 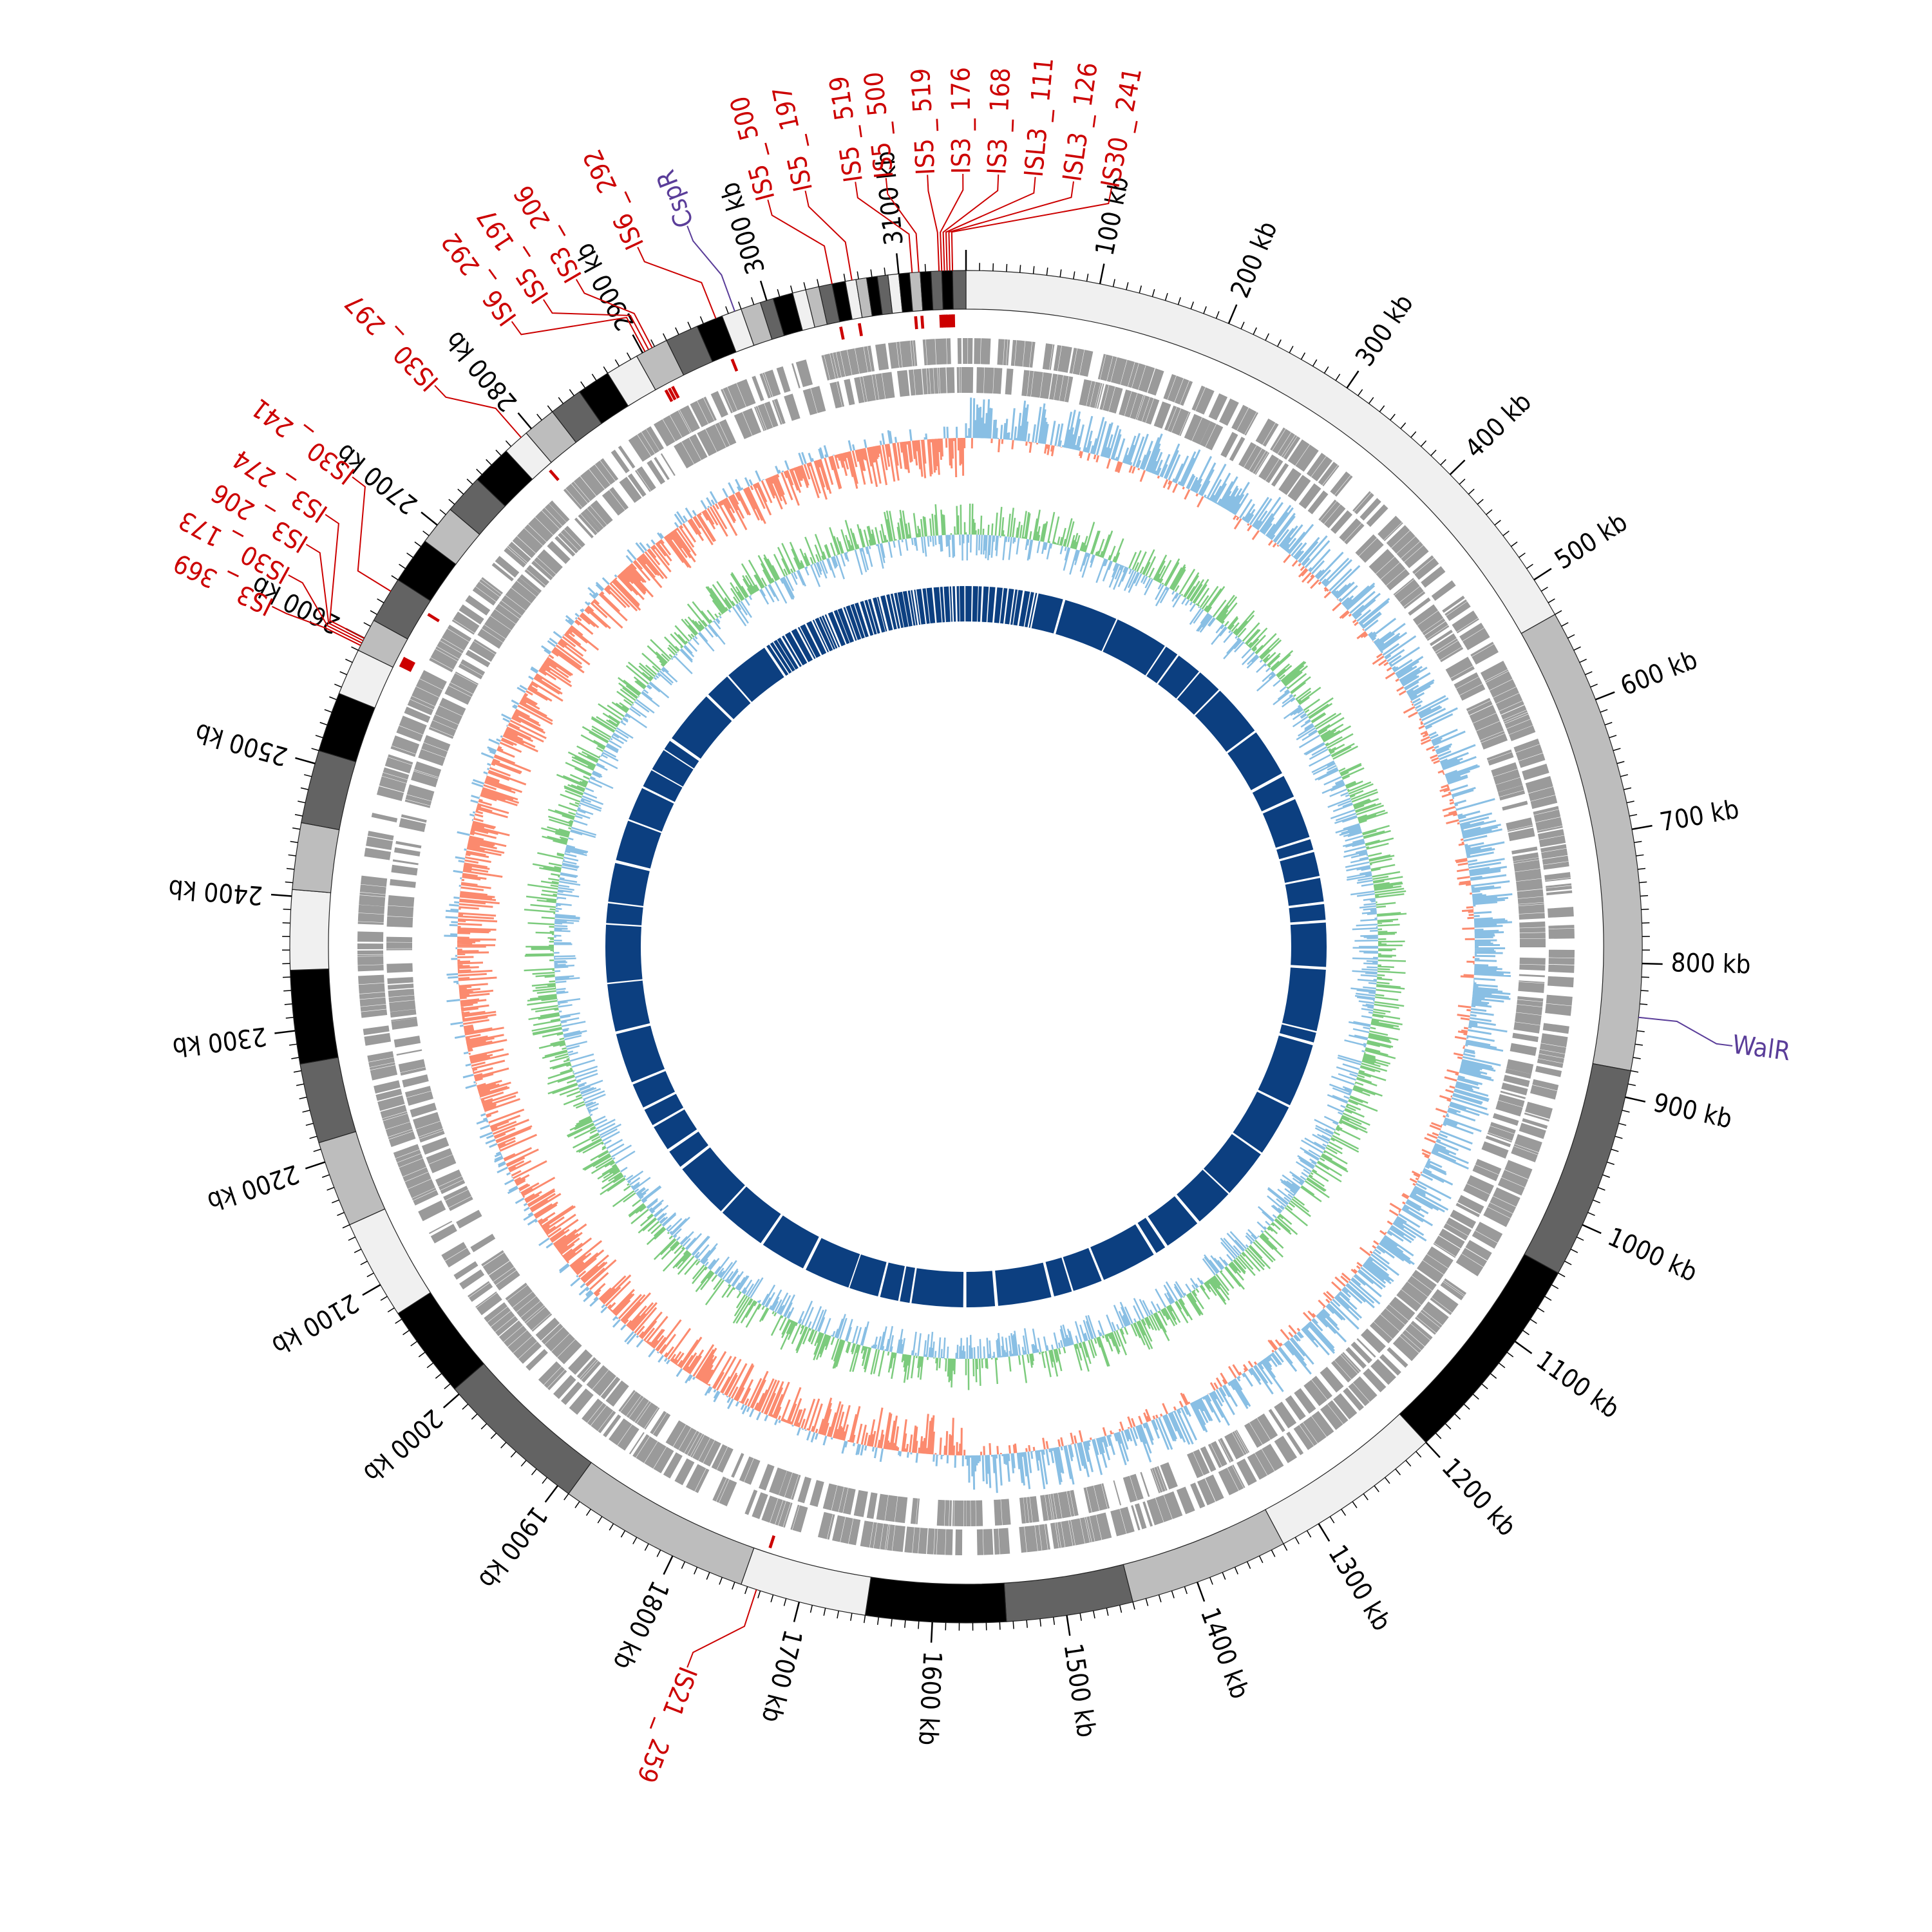 I want to click on is-element-label-7: ISL3 _ 111, so click(x=1039, y=117).